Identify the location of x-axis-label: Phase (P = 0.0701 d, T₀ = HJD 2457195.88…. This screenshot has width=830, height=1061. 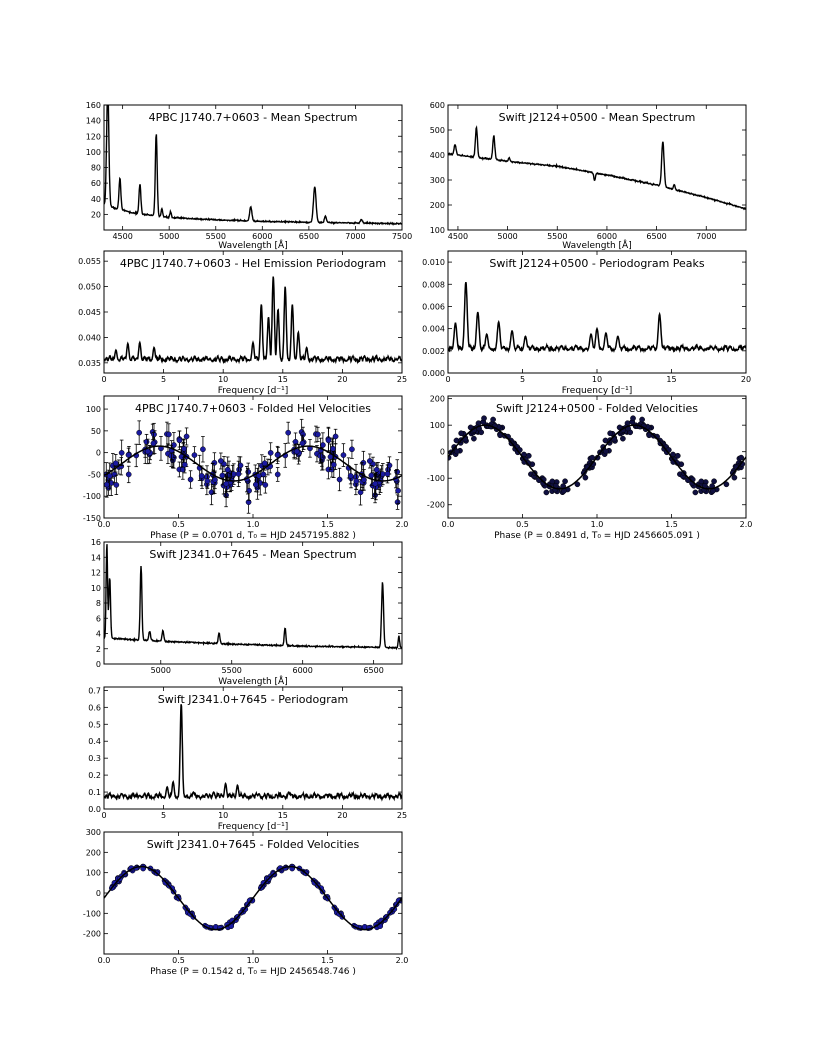
(253, 536).